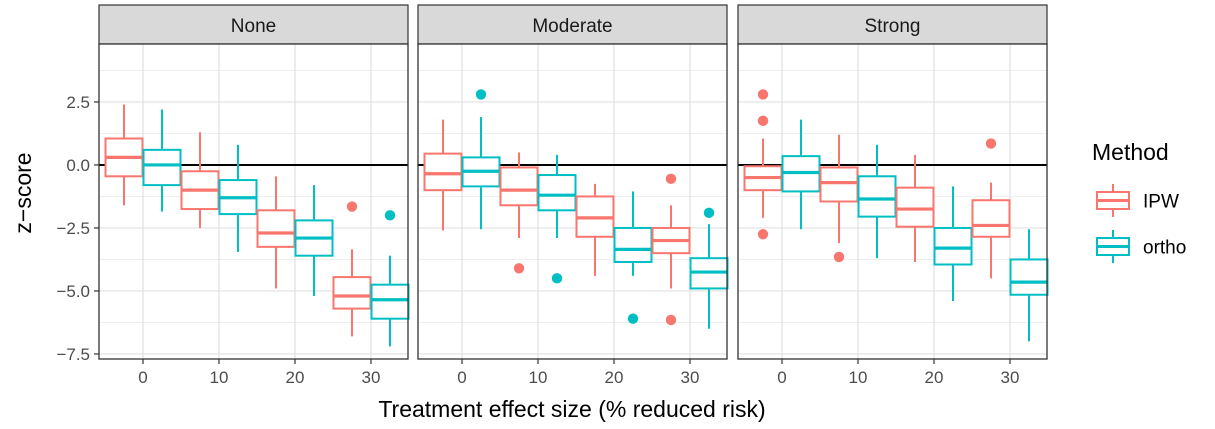  Describe the element at coordinates (78, 165) in the screenshot. I see `y-tick-label: 0.0` at that location.